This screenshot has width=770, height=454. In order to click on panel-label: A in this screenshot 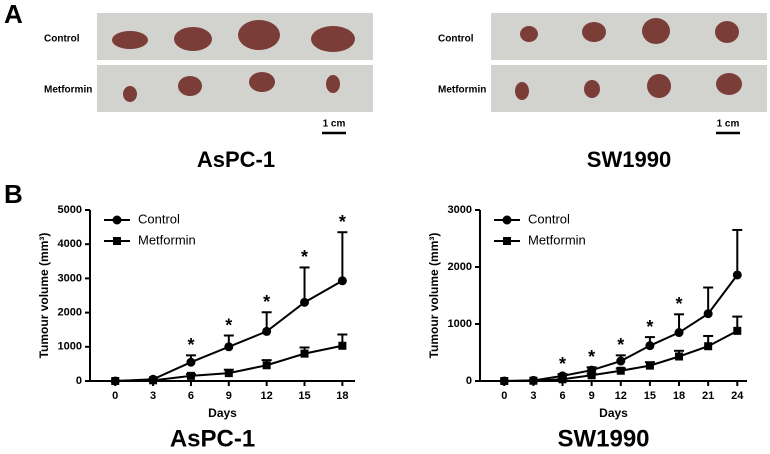, I will do `click(13, 14)`.